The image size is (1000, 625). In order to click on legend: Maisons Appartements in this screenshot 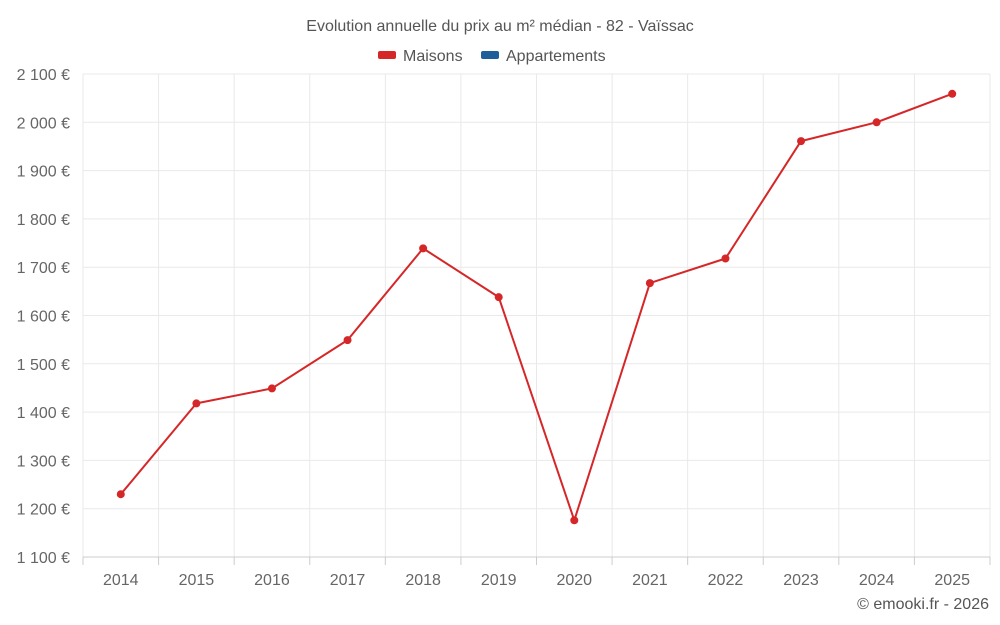, I will do `click(492, 56)`.